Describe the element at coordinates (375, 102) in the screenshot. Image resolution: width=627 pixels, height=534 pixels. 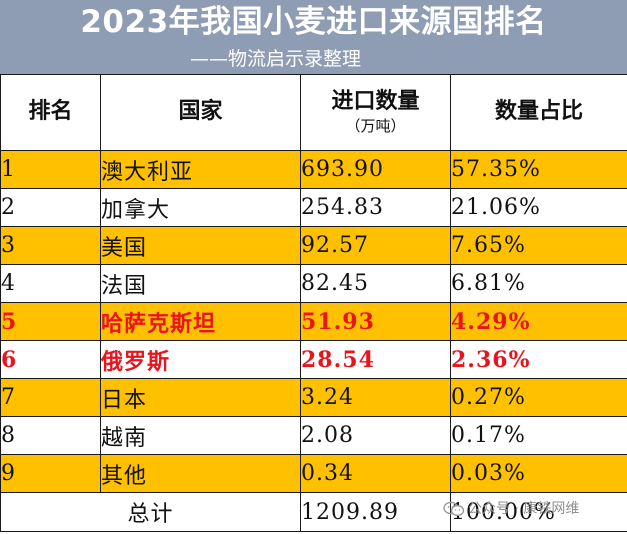
I see `header-quantity-label: 进口数量` at that location.